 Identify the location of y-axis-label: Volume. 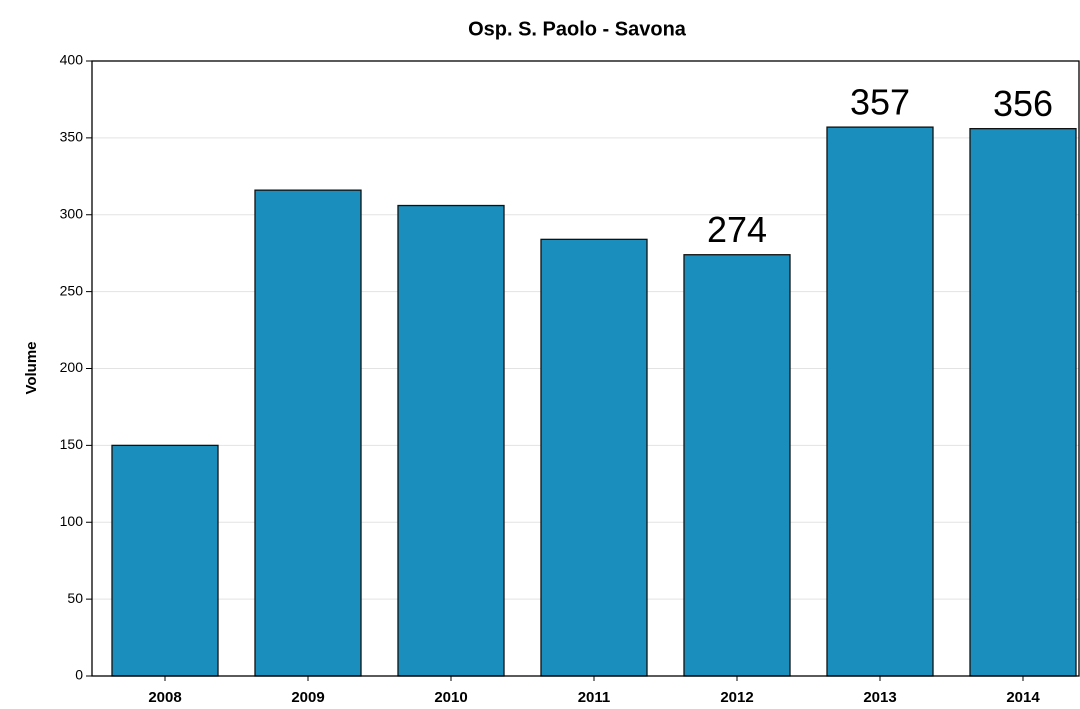
(31, 367).